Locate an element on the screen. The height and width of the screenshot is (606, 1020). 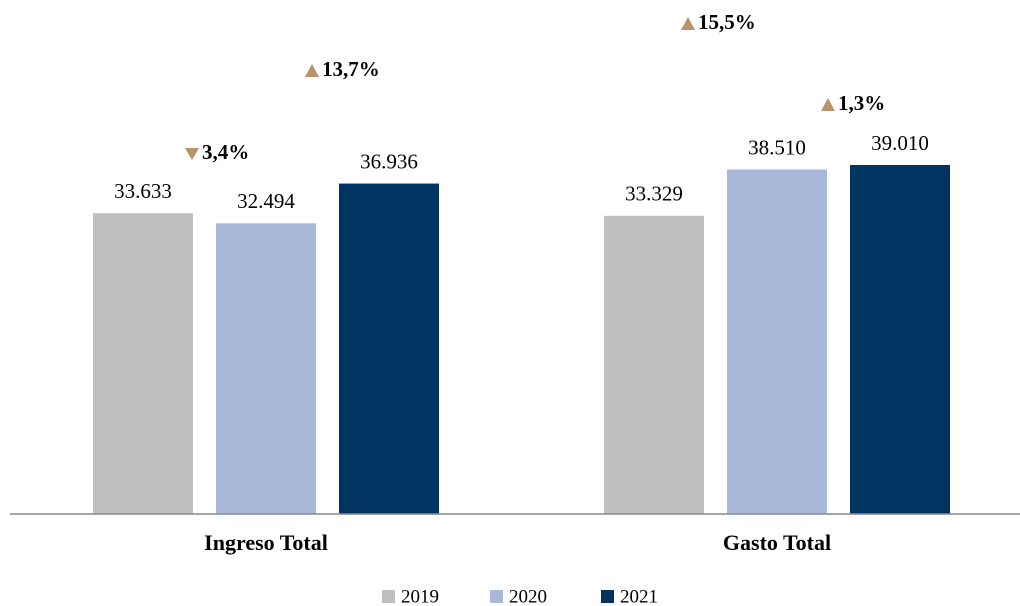
value-label: 36.936 is located at coordinates (389, 161).